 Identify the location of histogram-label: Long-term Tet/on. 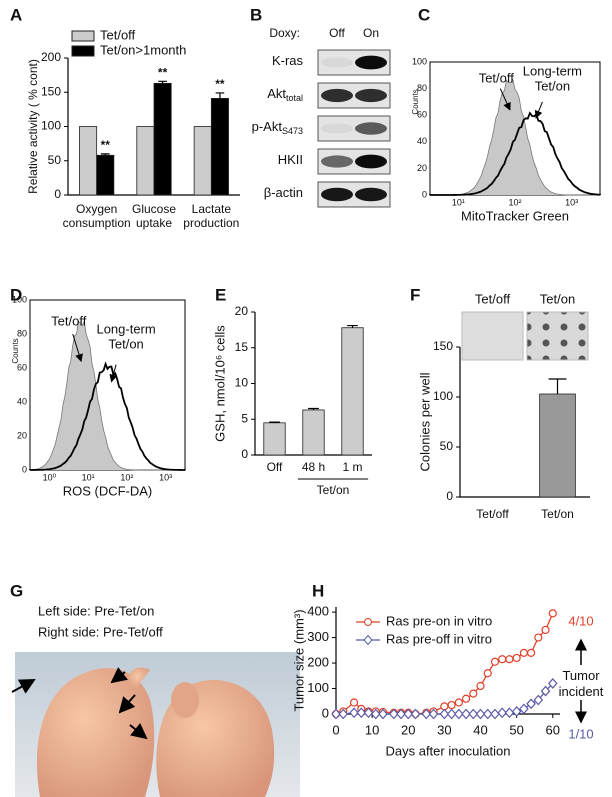
(552, 79).